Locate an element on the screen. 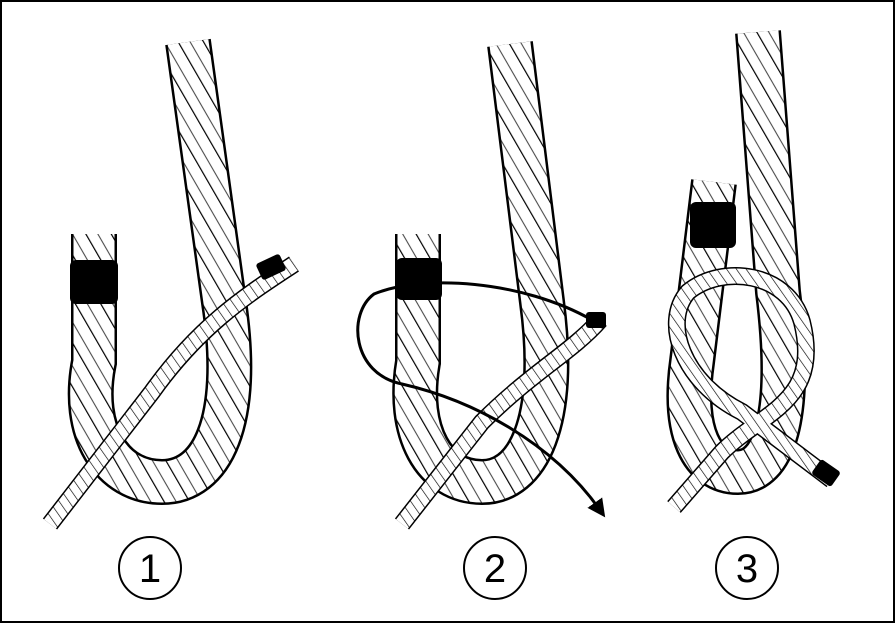 This screenshot has width=895, height=625. step-number-label: 3 is located at coordinates (747, 569).